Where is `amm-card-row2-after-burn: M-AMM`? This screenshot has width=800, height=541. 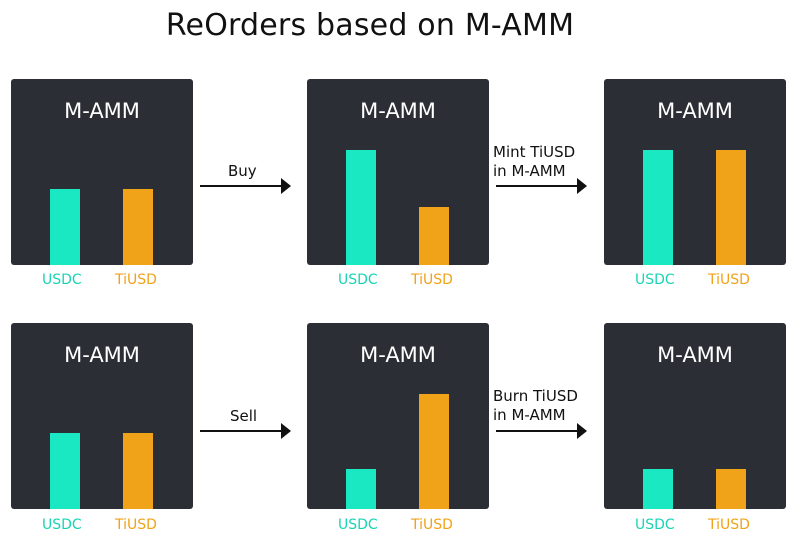 amm-card-row2-after-burn: M-AMM is located at coordinates (695, 416).